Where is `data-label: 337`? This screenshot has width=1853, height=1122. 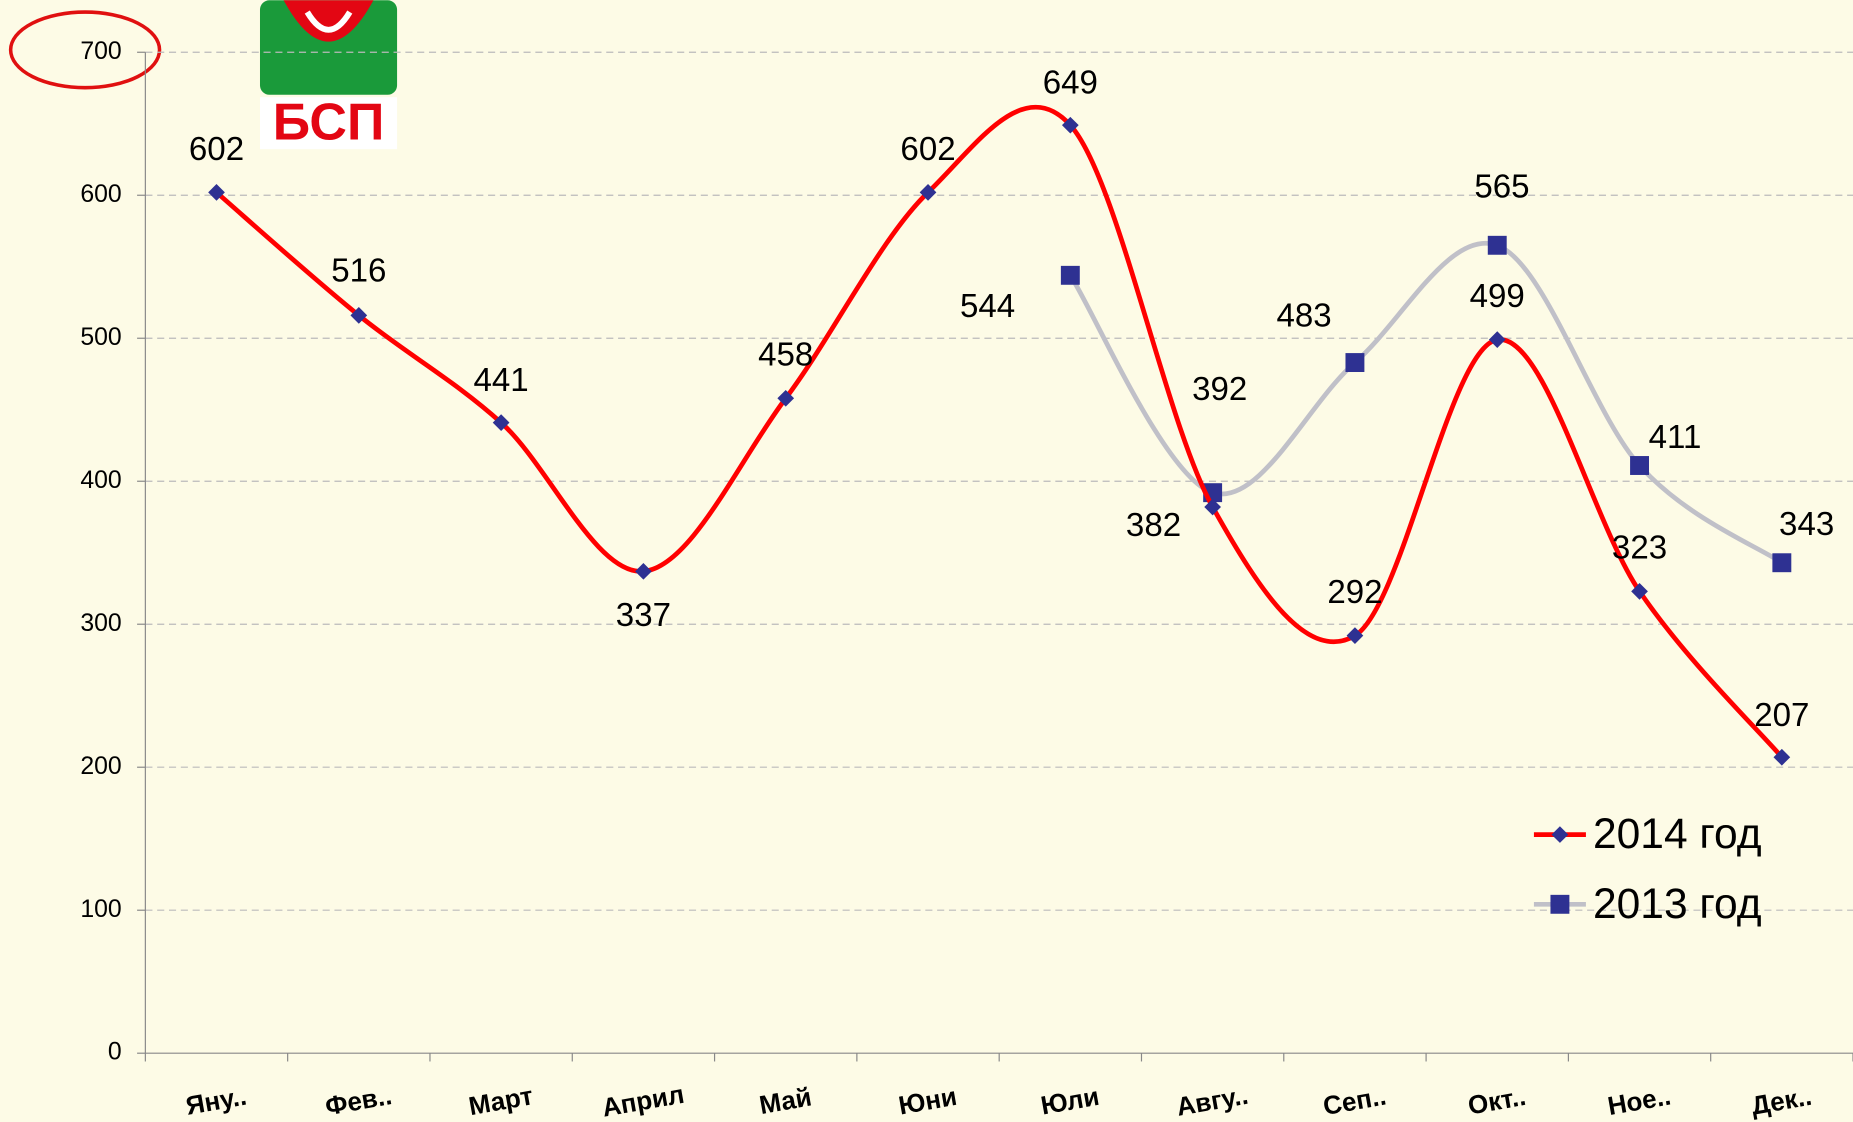 data-label: 337 is located at coordinates (643, 615).